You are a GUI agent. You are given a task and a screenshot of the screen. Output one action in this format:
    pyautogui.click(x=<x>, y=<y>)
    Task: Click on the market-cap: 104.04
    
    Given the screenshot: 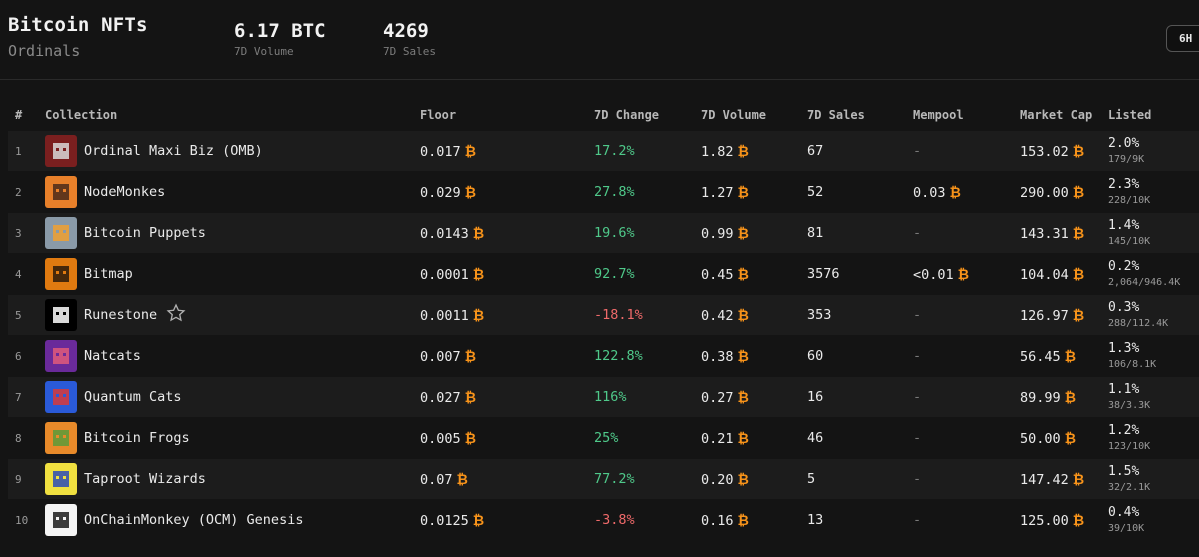 What is the action you would take?
    pyautogui.click(x=1044, y=275)
    